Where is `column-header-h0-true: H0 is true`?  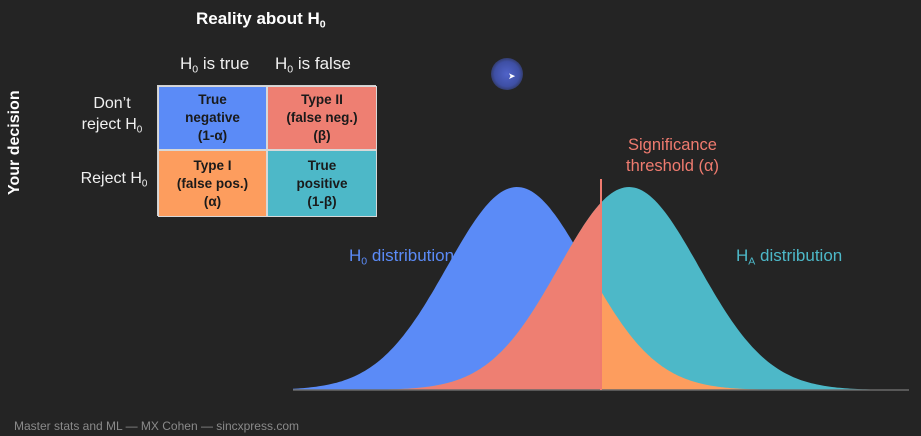
column-header-h0-true: H0 is true is located at coordinates (215, 65).